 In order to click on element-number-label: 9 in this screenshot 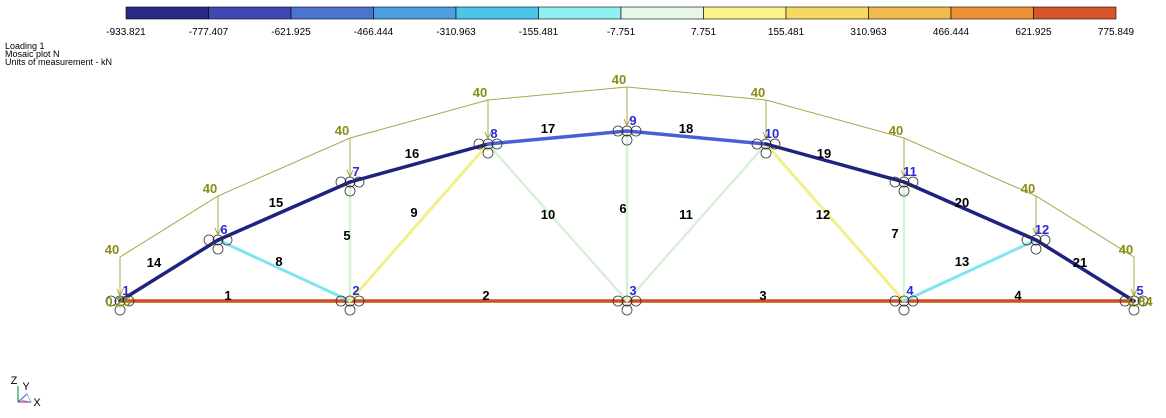, I will do `click(413, 212)`.